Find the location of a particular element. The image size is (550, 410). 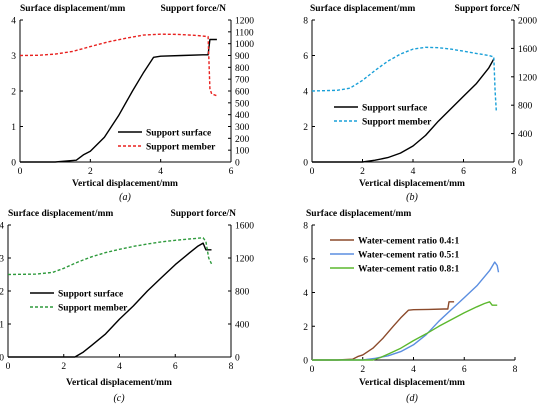

panel-a-x-tick-label: 2 is located at coordinates (90, 172).